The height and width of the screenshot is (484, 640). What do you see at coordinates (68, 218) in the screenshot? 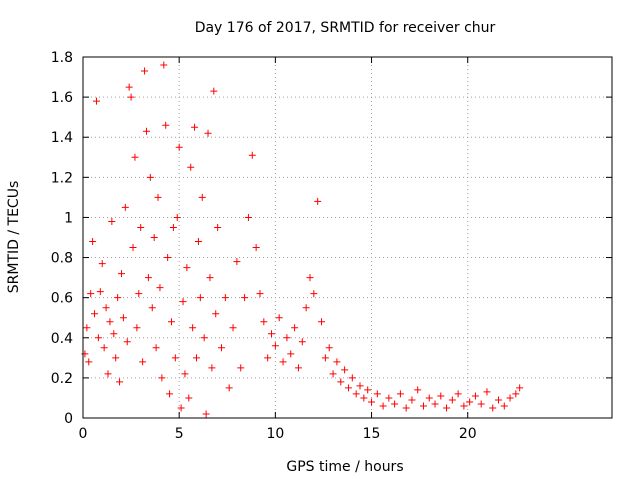
I see `y-tick-label: 1` at bounding box center [68, 218].